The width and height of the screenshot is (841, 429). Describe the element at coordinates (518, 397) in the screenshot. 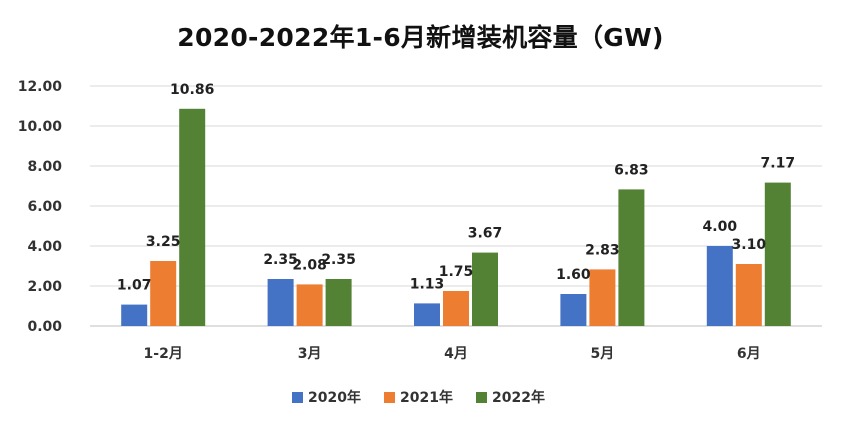

I see `legend-label: 2022年` at that location.